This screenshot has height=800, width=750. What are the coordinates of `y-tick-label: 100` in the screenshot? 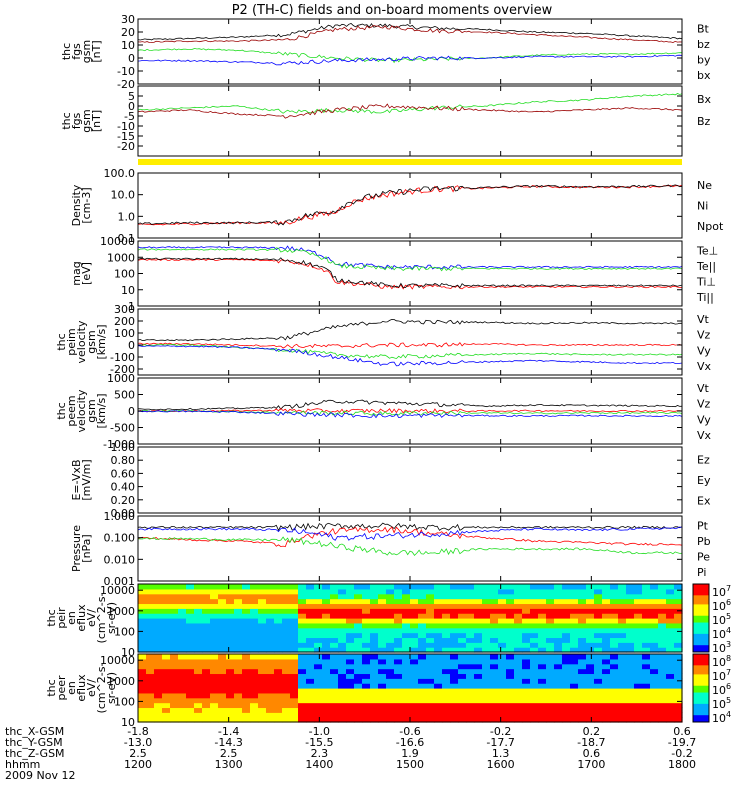 It's located at (124, 274).